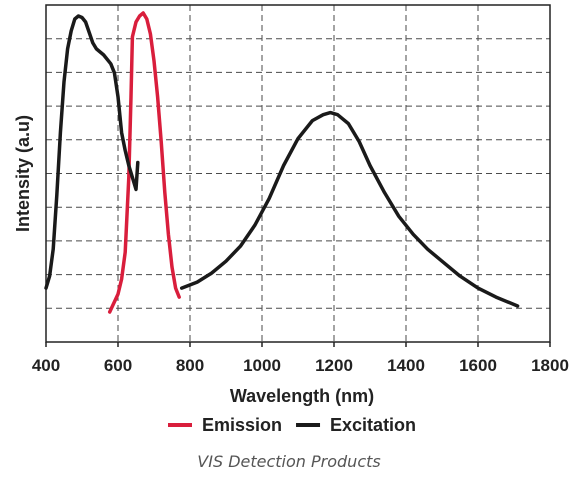  Describe the element at coordinates (406, 365) in the screenshot. I see `x-tick-label: 1400` at that location.